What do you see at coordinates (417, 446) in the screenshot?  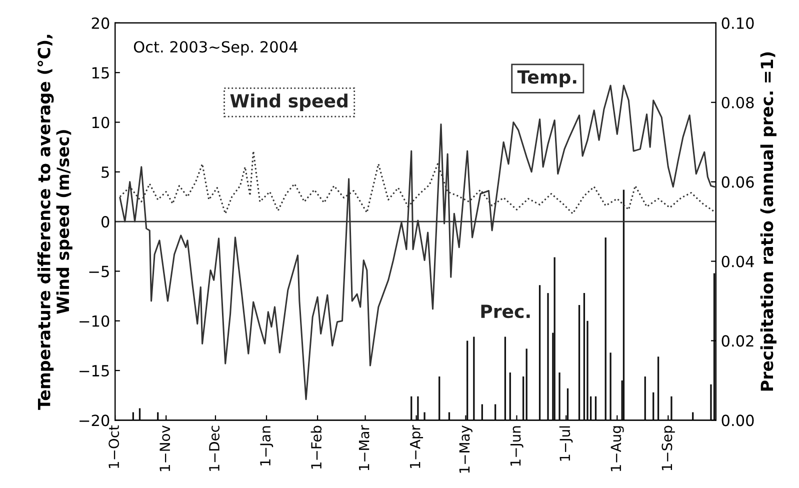 I see `x-tick-label: 1−Apr` at bounding box center [417, 446].